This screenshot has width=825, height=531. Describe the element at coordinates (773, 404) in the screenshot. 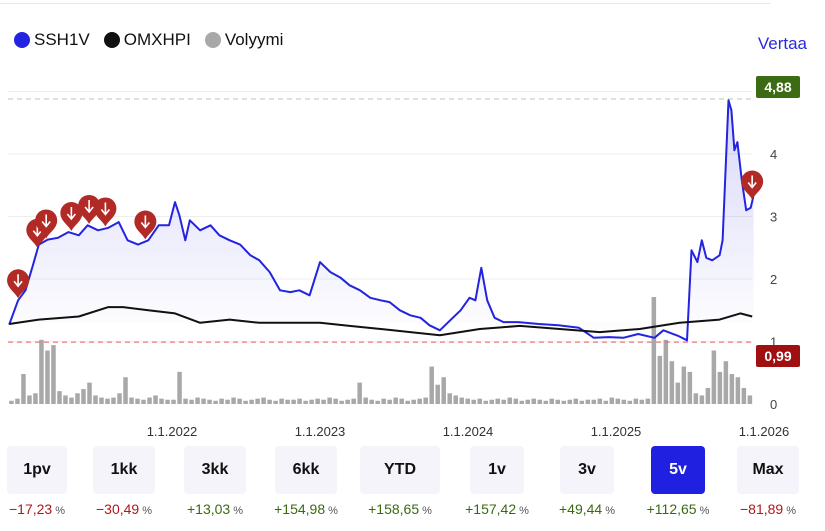

I see `y-tick-label: 0` at that location.